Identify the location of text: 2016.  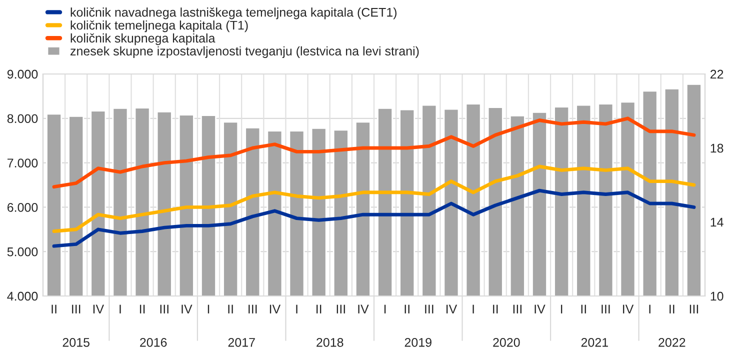
(153, 342).